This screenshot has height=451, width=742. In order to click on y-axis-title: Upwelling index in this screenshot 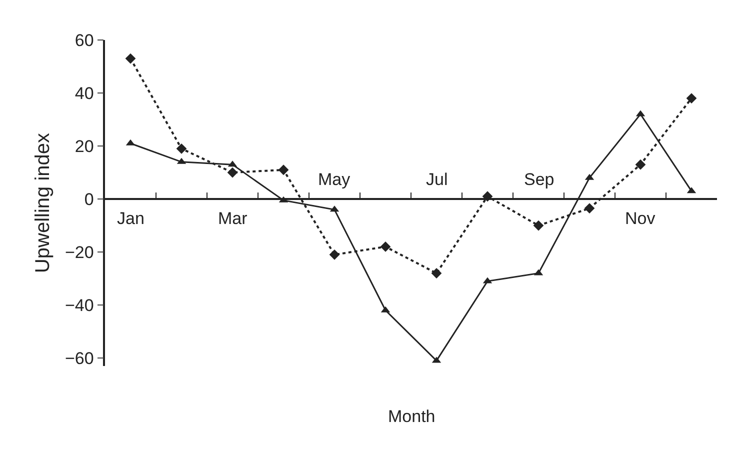, I will do `click(43, 203)`.